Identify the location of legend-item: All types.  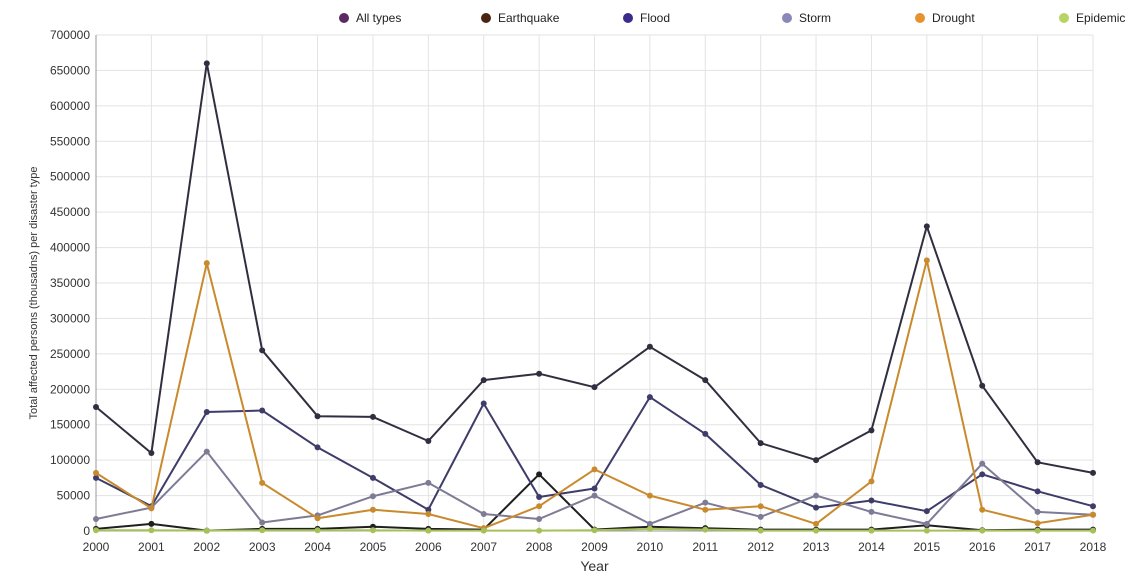
(370, 18).